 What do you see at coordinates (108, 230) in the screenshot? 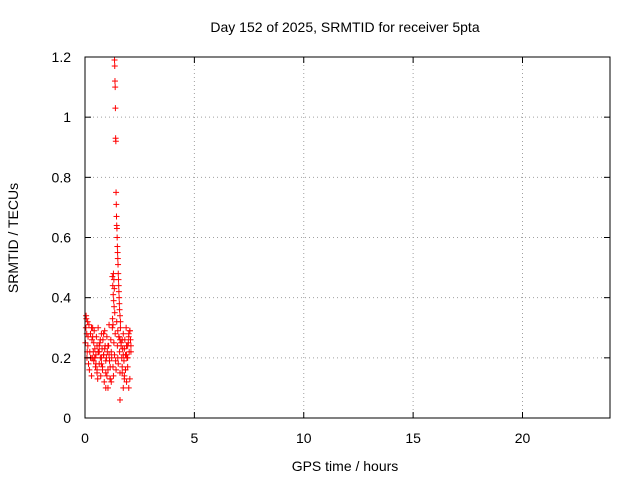
I see `data-points` at bounding box center [108, 230].